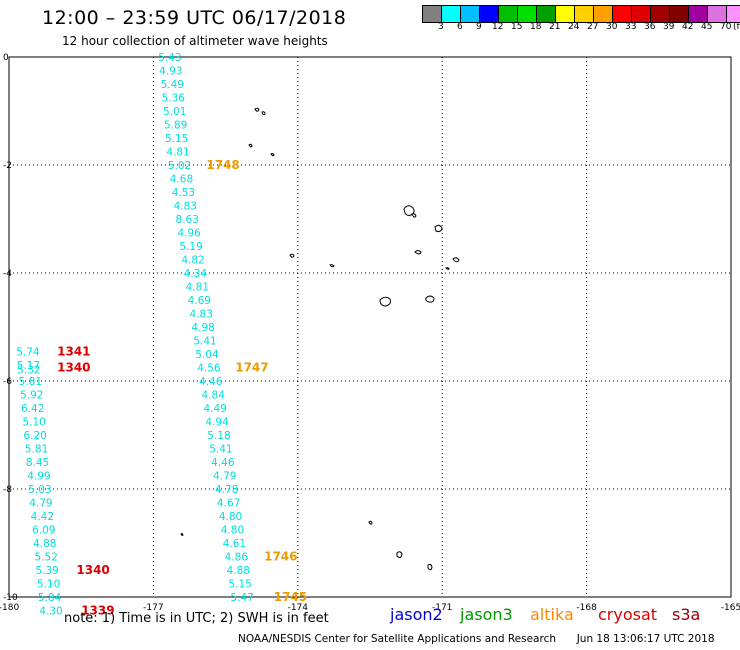  Describe the element at coordinates (631, 27) in the screenshot. I see `colorbar-label: 33` at that location.